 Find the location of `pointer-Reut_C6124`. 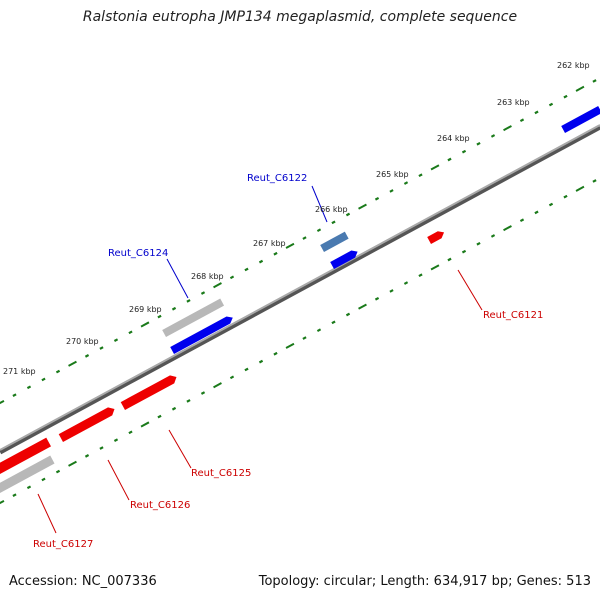

pointer-Reut_C6124 is located at coordinates (177, 278).